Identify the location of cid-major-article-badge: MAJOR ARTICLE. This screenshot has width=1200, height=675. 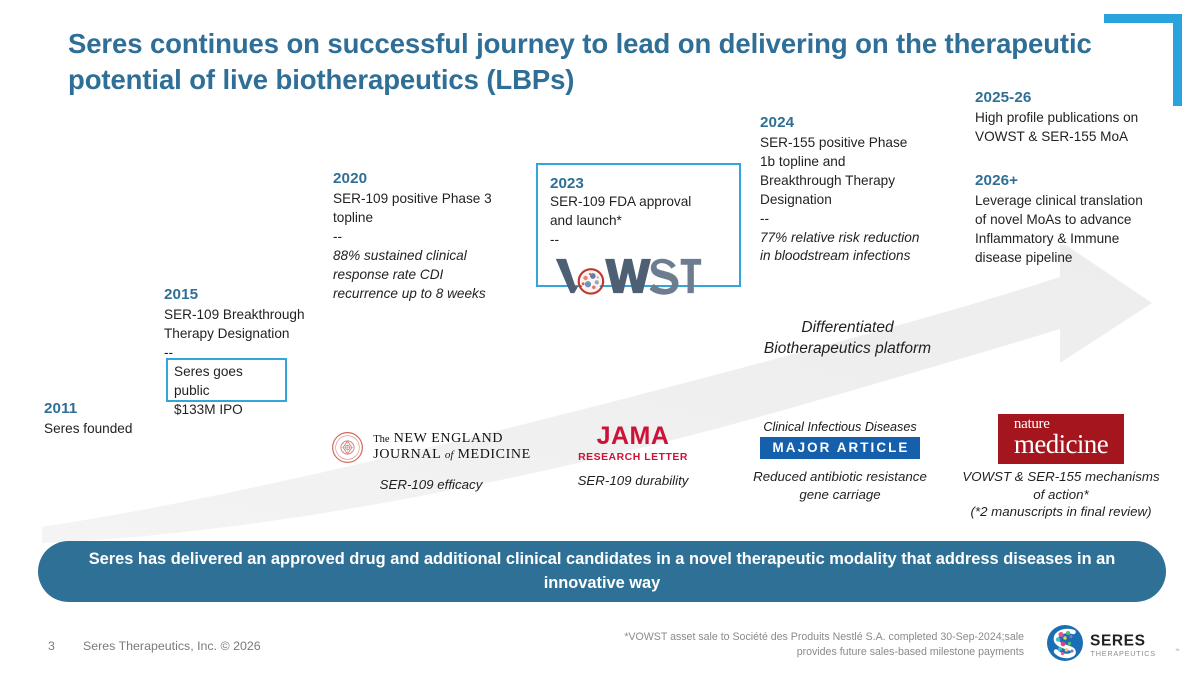
(840, 447).